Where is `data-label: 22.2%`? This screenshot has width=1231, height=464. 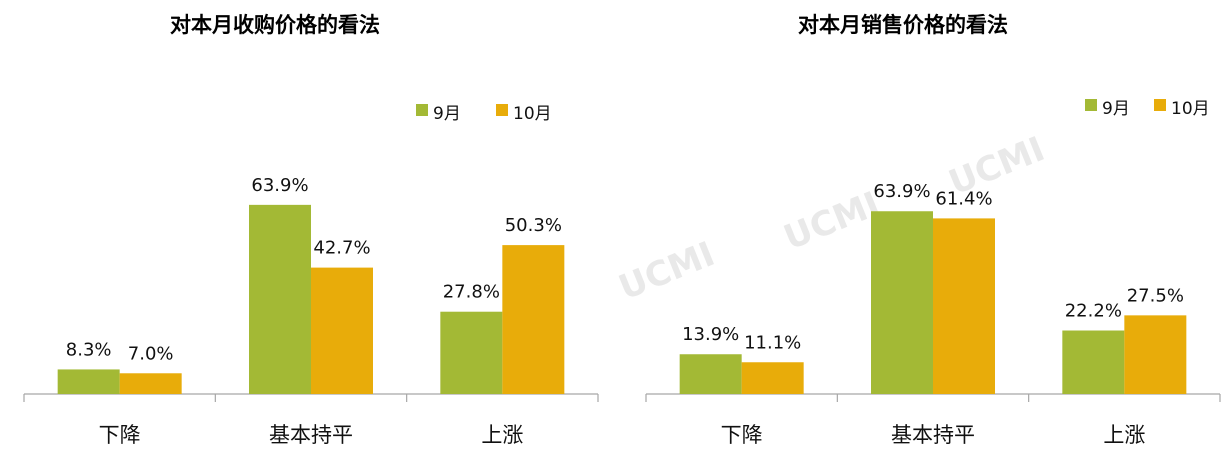 data-label: 22.2% is located at coordinates (1093, 311).